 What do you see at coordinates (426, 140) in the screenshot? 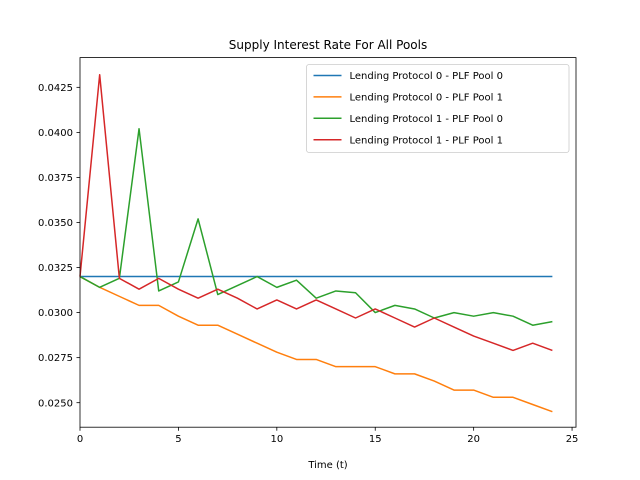
I see `legend-entry-4: Lending Protocol 1 - PLF Pool 1` at bounding box center [426, 140].